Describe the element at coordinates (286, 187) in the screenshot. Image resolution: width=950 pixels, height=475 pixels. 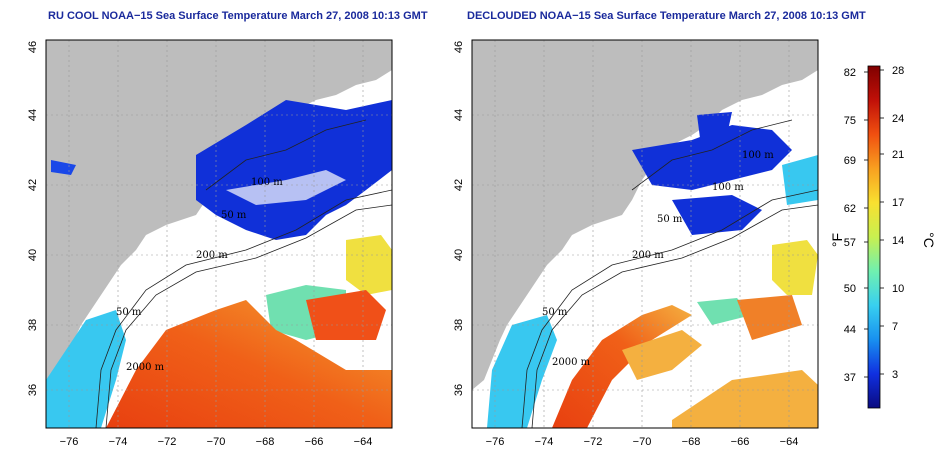
I see `cloud-streak` at that location.